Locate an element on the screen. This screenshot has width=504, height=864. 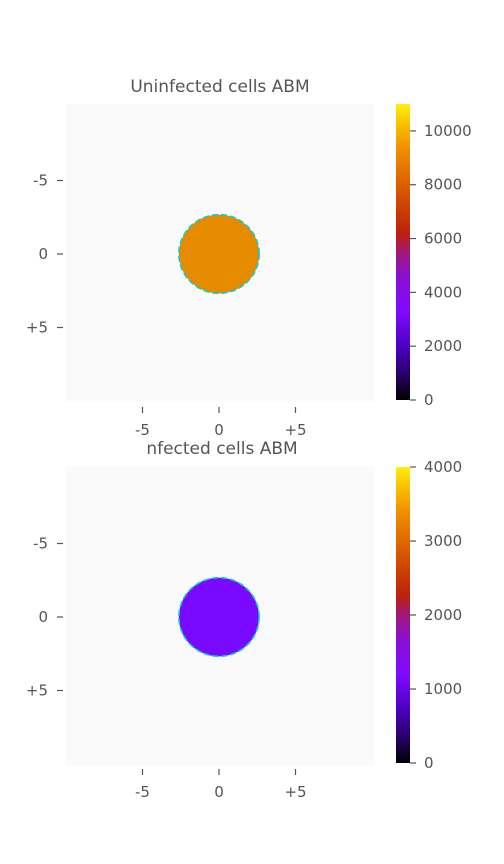
colorbar-tick-label: 1000 is located at coordinates (443, 689).